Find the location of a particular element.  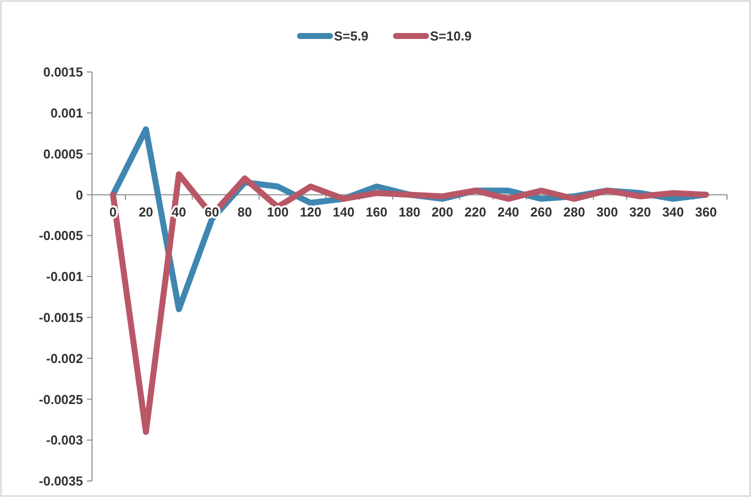

y-tick-label: 0.001 is located at coordinates (66, 112).